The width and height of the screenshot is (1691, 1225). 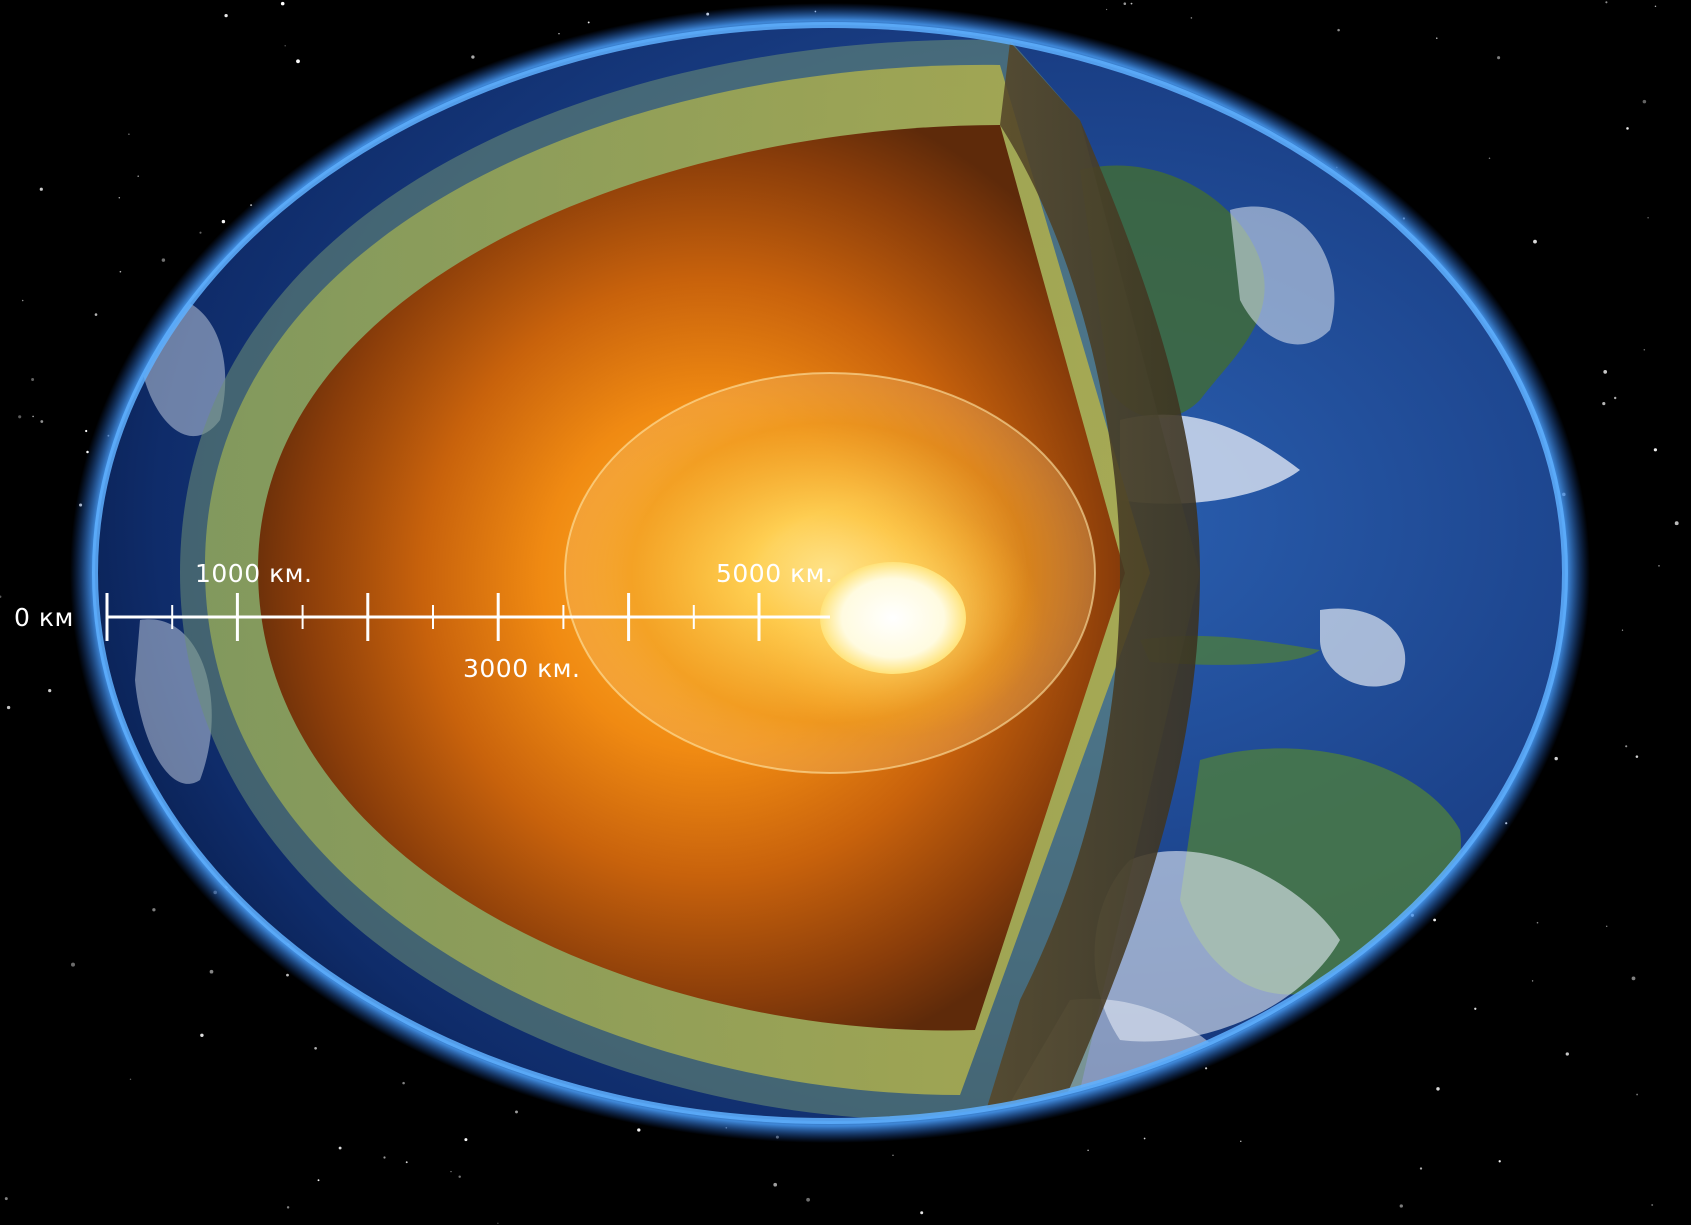 What do you see at coordinates (774, 573) in the screenshot?
I see `scale-label-5000km: 5000 км.` at bounding box center [774, 573].